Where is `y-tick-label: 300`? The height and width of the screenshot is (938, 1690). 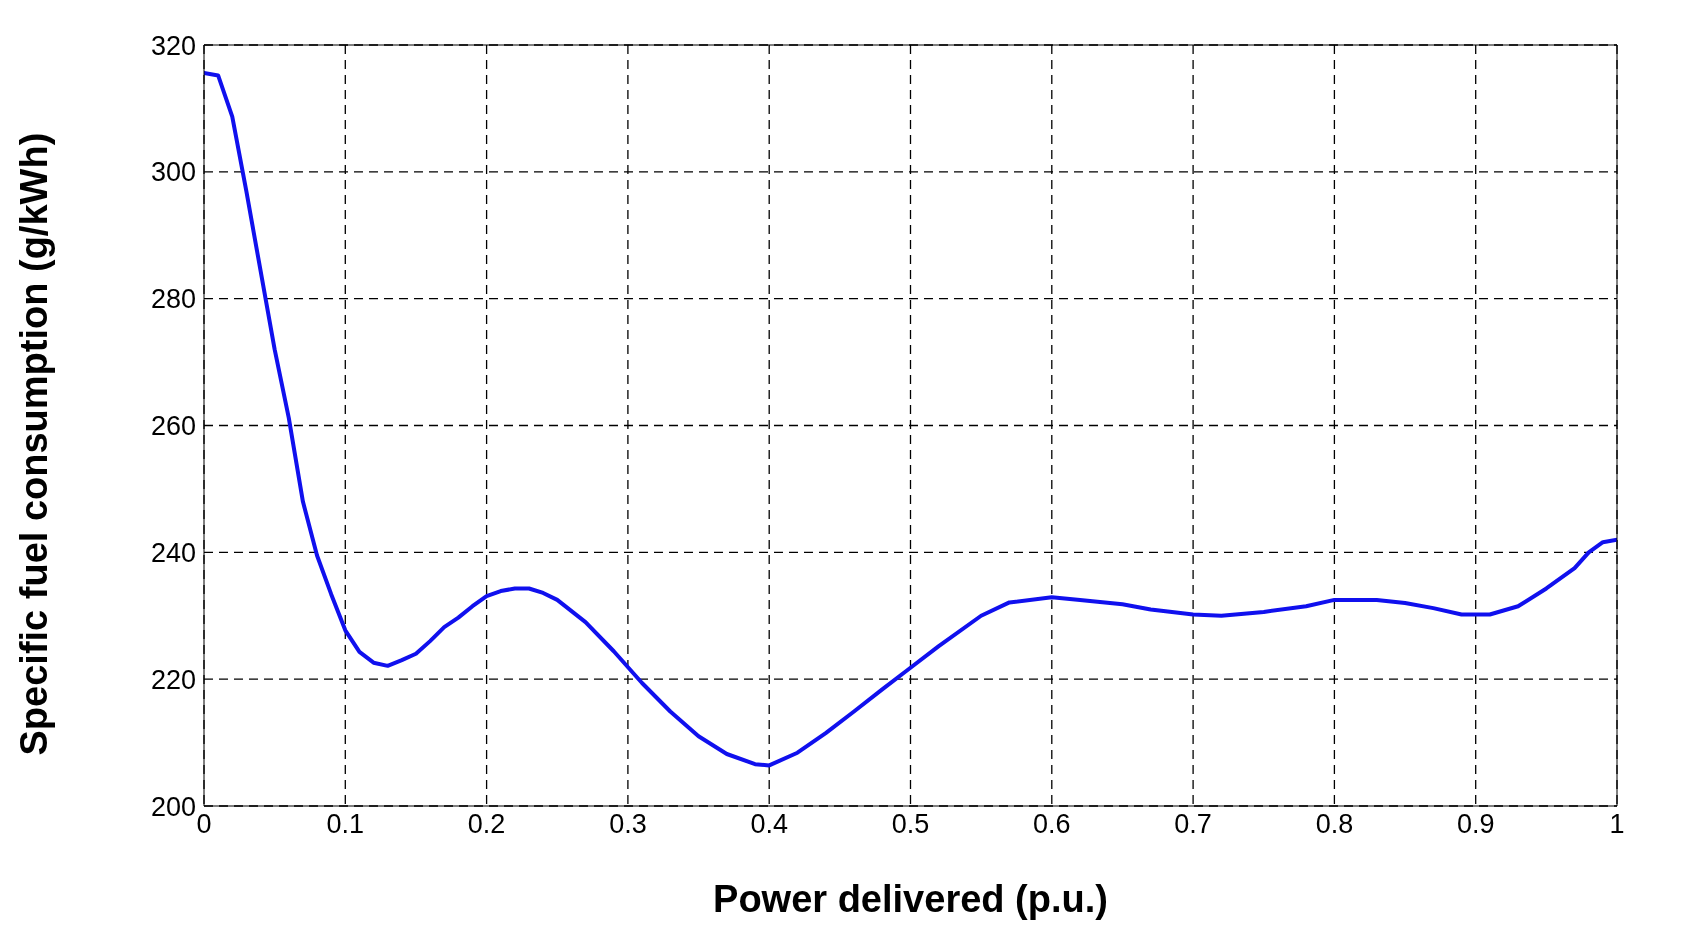
y-tick-label: 300 is located at coordinates (173, 172).